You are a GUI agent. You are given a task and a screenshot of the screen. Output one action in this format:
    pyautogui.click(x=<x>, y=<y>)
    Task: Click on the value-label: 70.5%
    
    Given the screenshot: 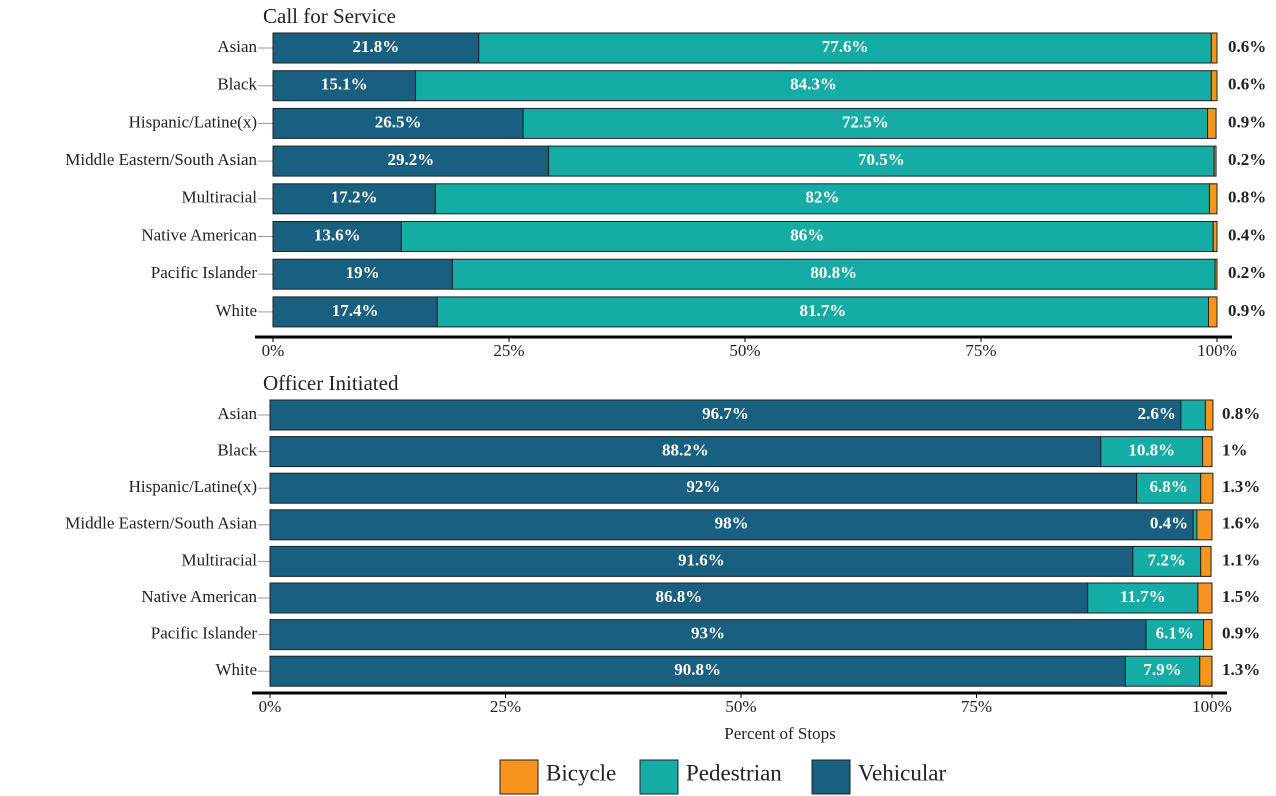 What is the action you would take?
    pyautogui.click(x=881, y=159)
    